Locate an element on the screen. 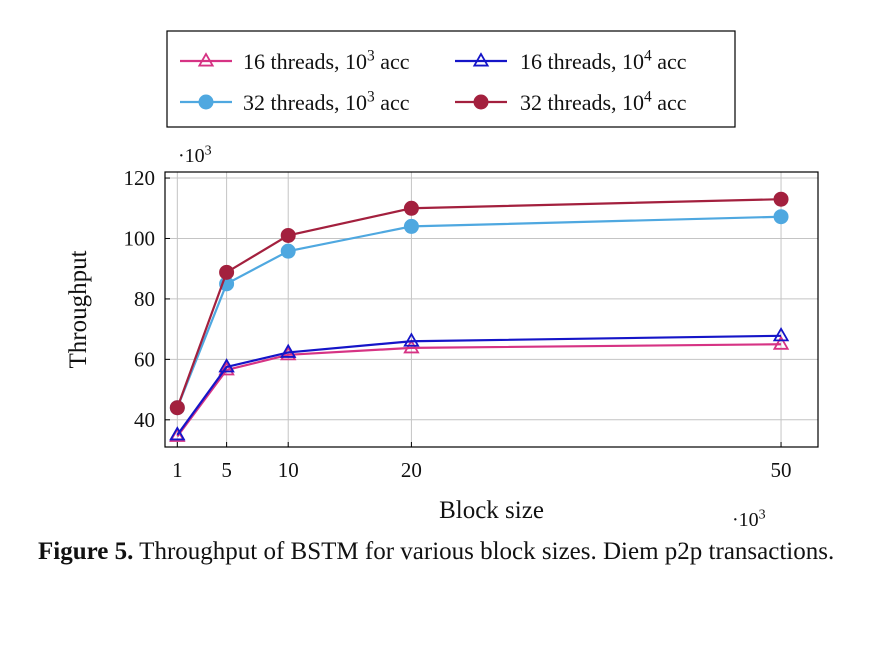  y-tick-label: 40 is located at coordinates (144, 420).